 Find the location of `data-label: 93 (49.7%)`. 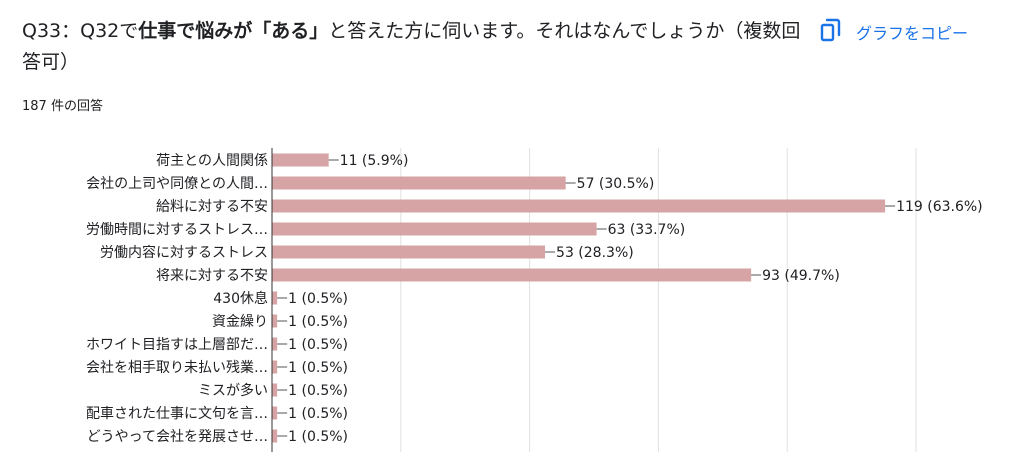

data-label: 93 (49.7%) is located at coordinates (801, 276).